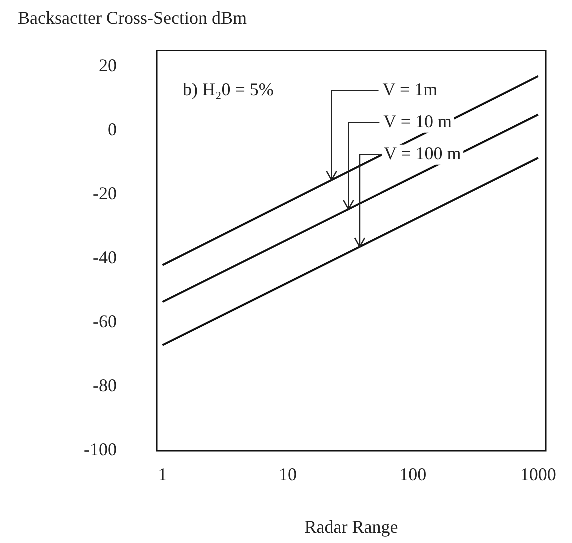  I want to click on y-tick-label: -60, so click(105, 322).